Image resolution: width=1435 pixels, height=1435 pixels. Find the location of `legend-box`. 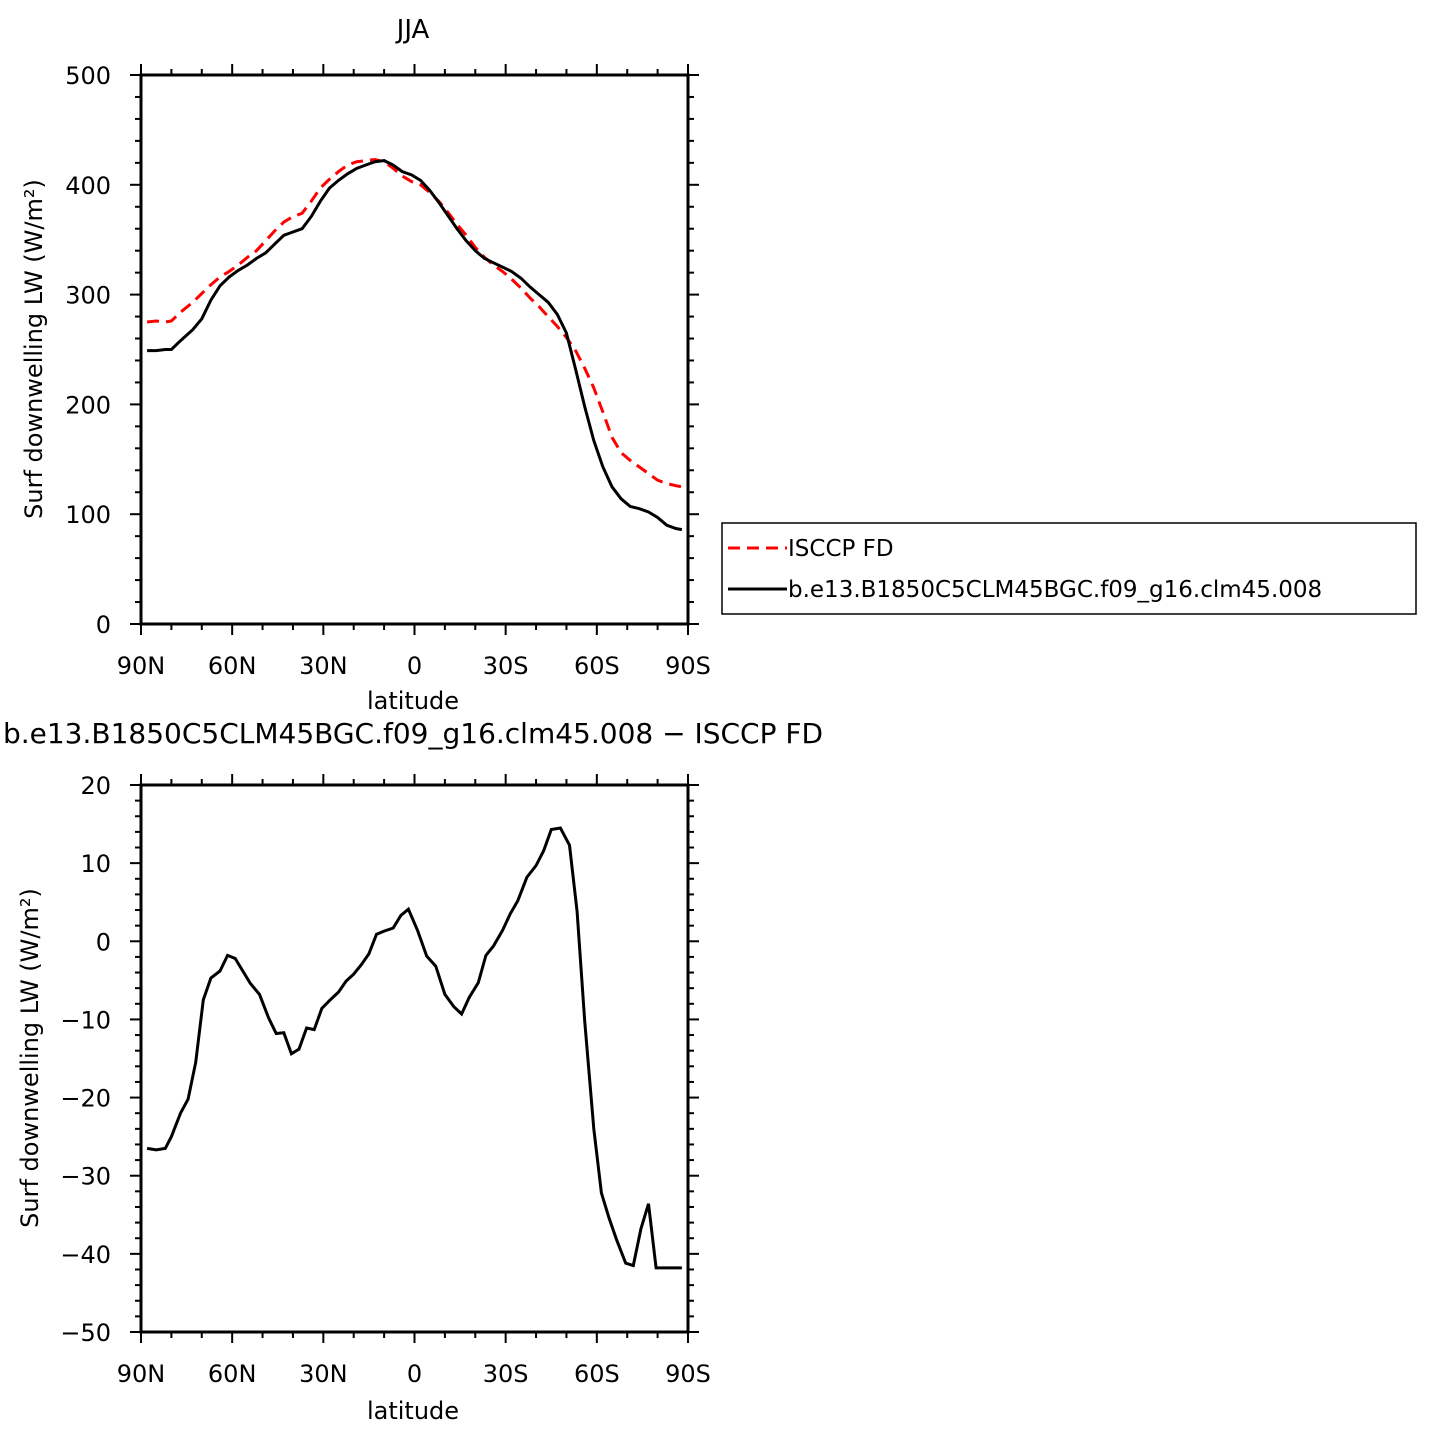

legend-box is located at coordinates (1069, 568).